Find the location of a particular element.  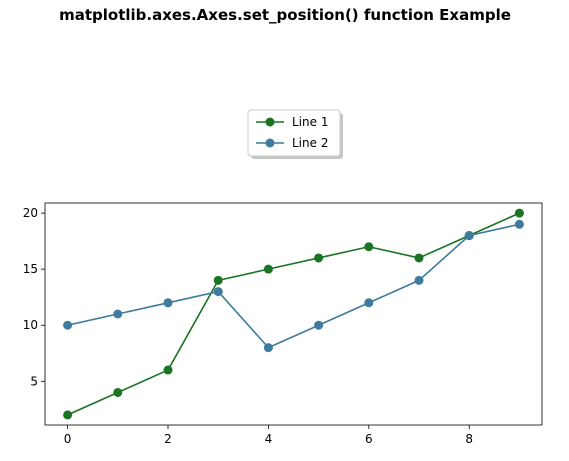

legend-entry-1: Line 1 is located at coordinates (292, 122).